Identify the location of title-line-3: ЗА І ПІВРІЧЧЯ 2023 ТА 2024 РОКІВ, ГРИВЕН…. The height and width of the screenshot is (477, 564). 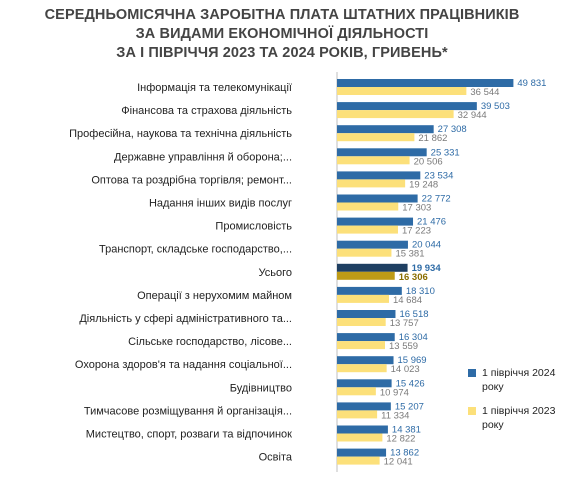
(282, 53).